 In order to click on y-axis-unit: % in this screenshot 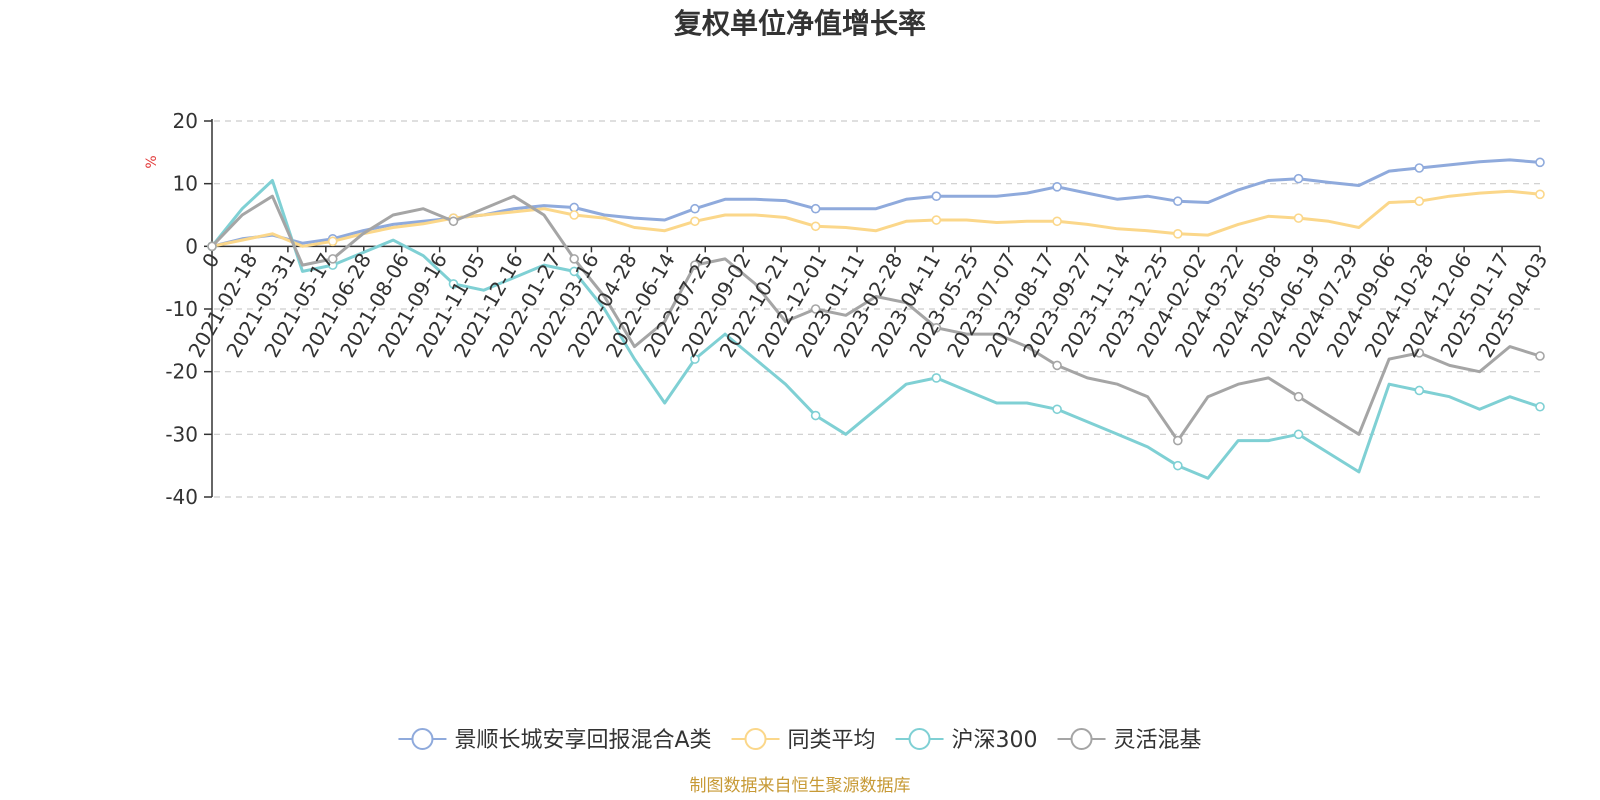, I will do `click(152, 161)`.